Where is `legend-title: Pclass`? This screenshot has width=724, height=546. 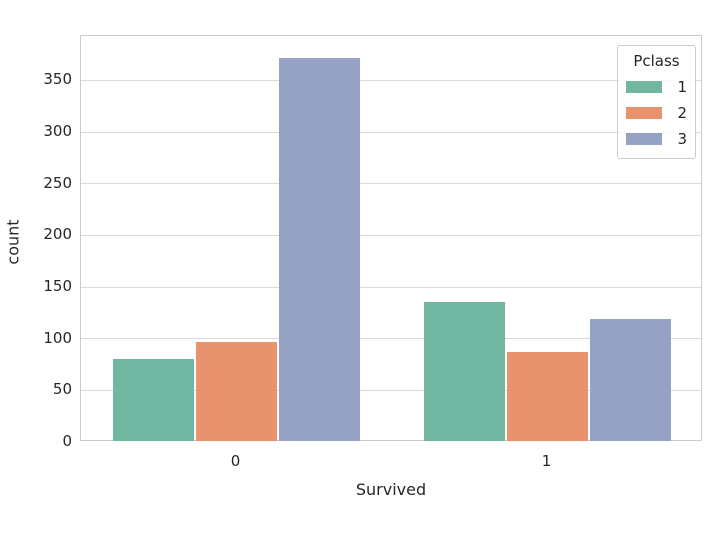
legend-title: Pclass is located at coordinates (656, 61).